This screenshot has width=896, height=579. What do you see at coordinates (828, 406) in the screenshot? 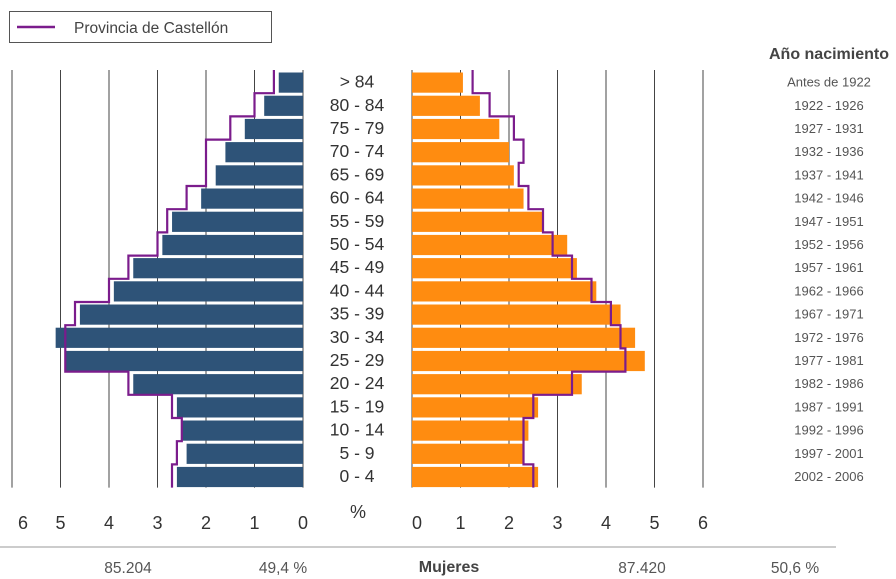
I see `birth-year-label: 1987 - 1991` at bounding box center [828, 406].